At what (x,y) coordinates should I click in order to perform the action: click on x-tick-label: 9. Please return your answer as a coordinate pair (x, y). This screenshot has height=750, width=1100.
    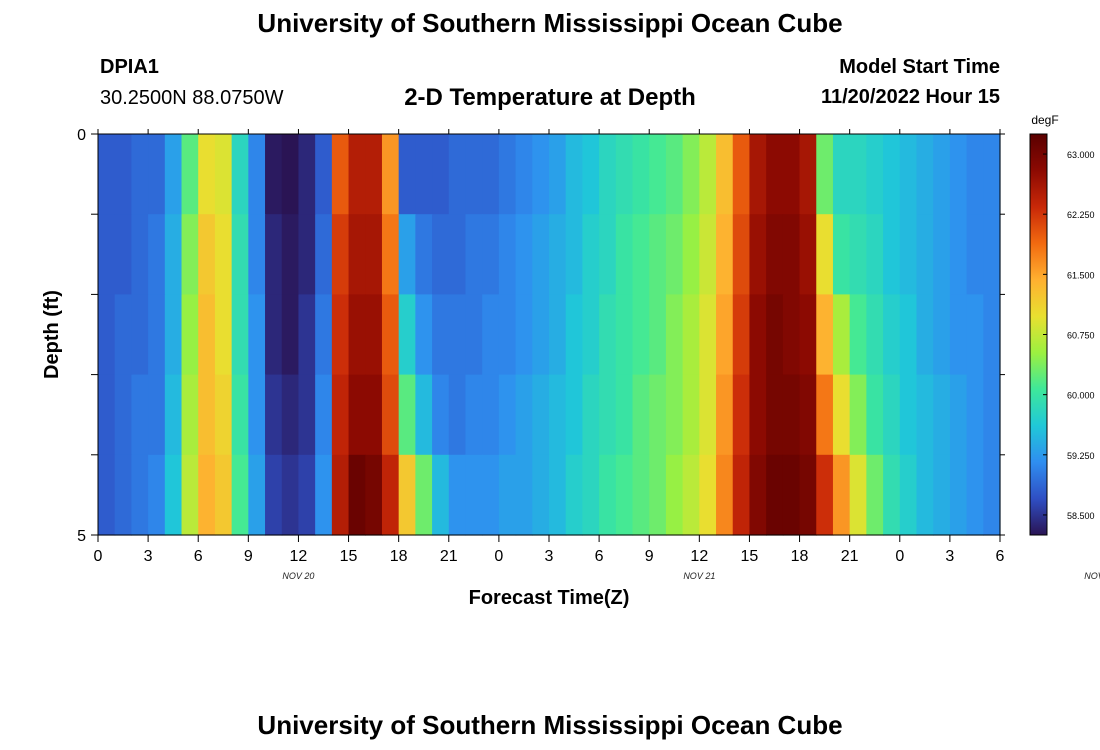
    Looking at the image, I should click on (248, 556).